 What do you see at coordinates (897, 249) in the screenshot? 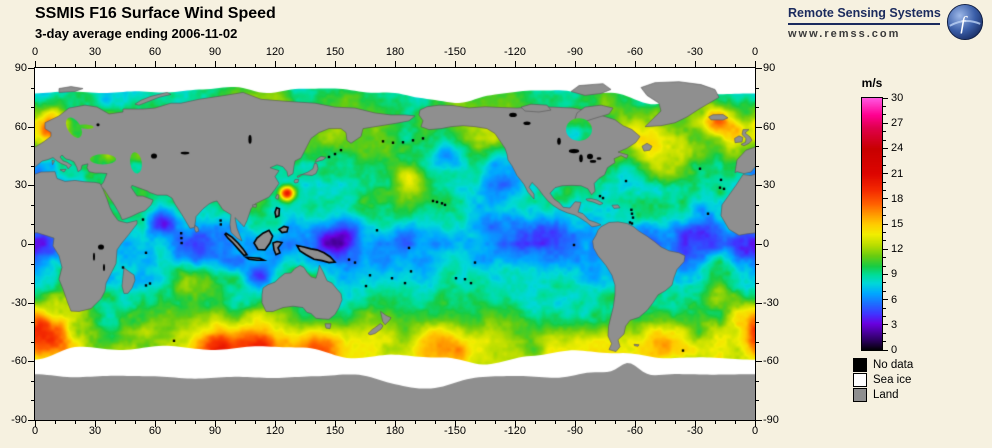
I see `colorbar-tick-label: 12` at bounding box center [897, 249].